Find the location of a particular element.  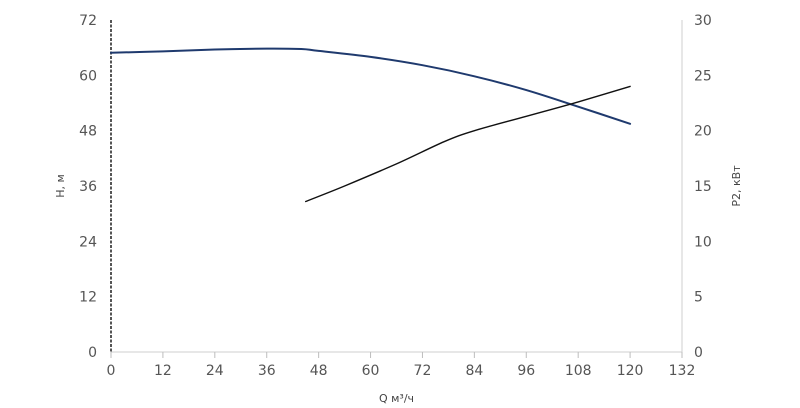

x-tick-label: 108 is located at coordinates (578, 371).